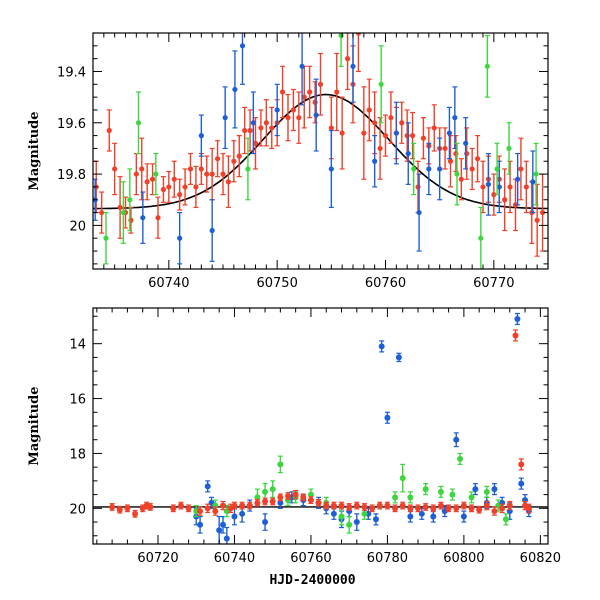 This screenshot has height=600, width=600. What do you see at coordinates (312, 580) in the screenshot?
I see `bottom-panel-xlabel: HJD-2400000` at bounding box center [312, 580].